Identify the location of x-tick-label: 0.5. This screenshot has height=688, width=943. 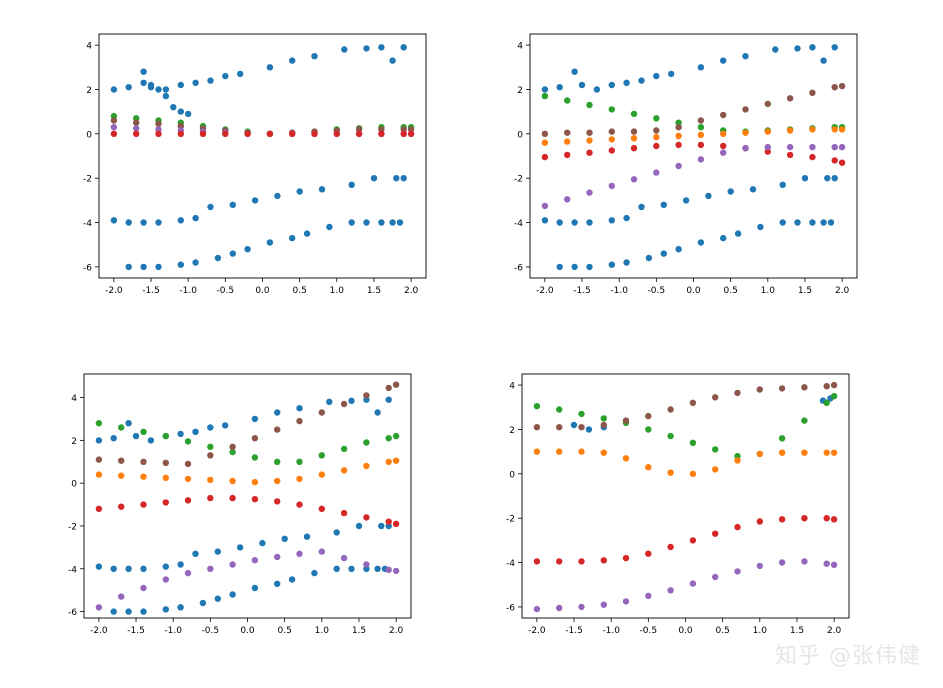
(299, 291).